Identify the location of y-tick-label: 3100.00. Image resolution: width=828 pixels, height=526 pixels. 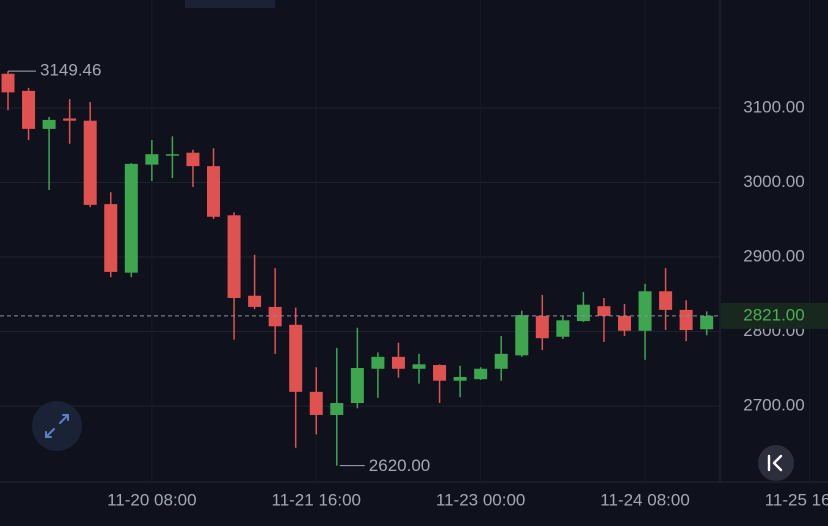
(773, 107).